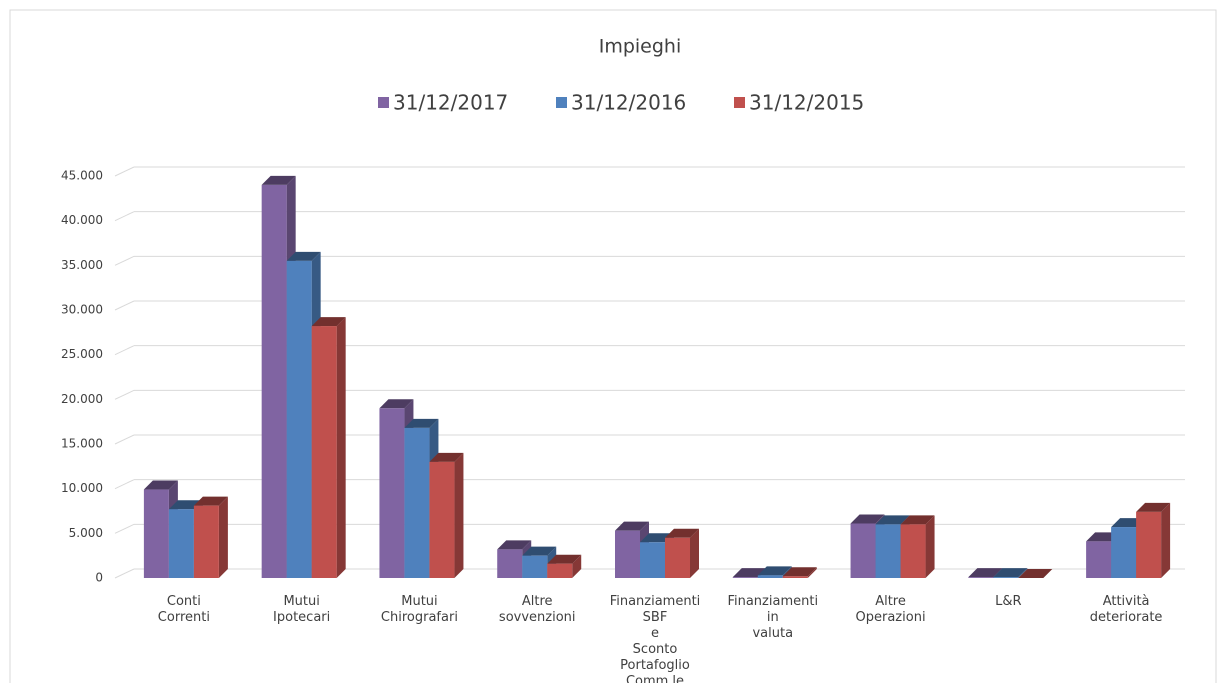 The width and height of the screenshot is (1226, 683). I want to click on y-tick-label: 10.000, so click(82, 488).